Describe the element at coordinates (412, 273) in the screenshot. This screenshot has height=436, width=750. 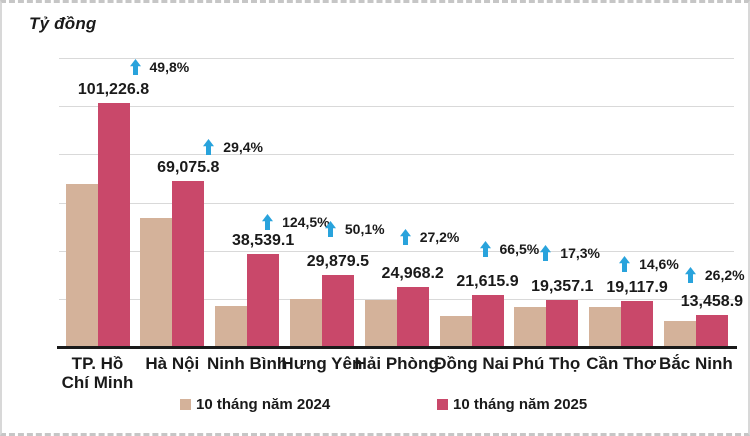
I see `value-label-2025: 24,968.2` at that location.